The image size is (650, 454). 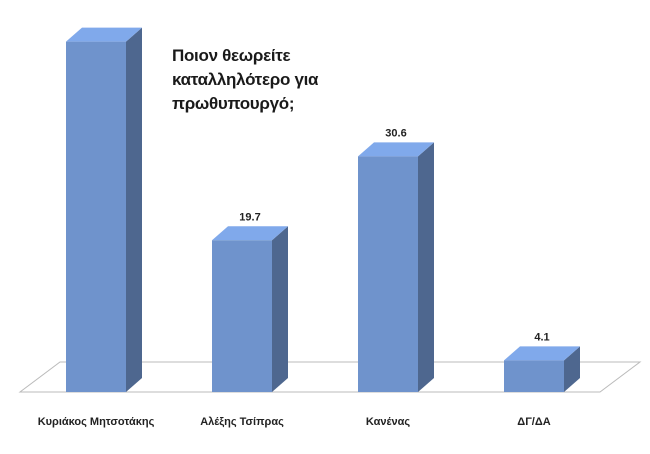 I want to click on value-label: 4.1, so click(x=541, y=337).